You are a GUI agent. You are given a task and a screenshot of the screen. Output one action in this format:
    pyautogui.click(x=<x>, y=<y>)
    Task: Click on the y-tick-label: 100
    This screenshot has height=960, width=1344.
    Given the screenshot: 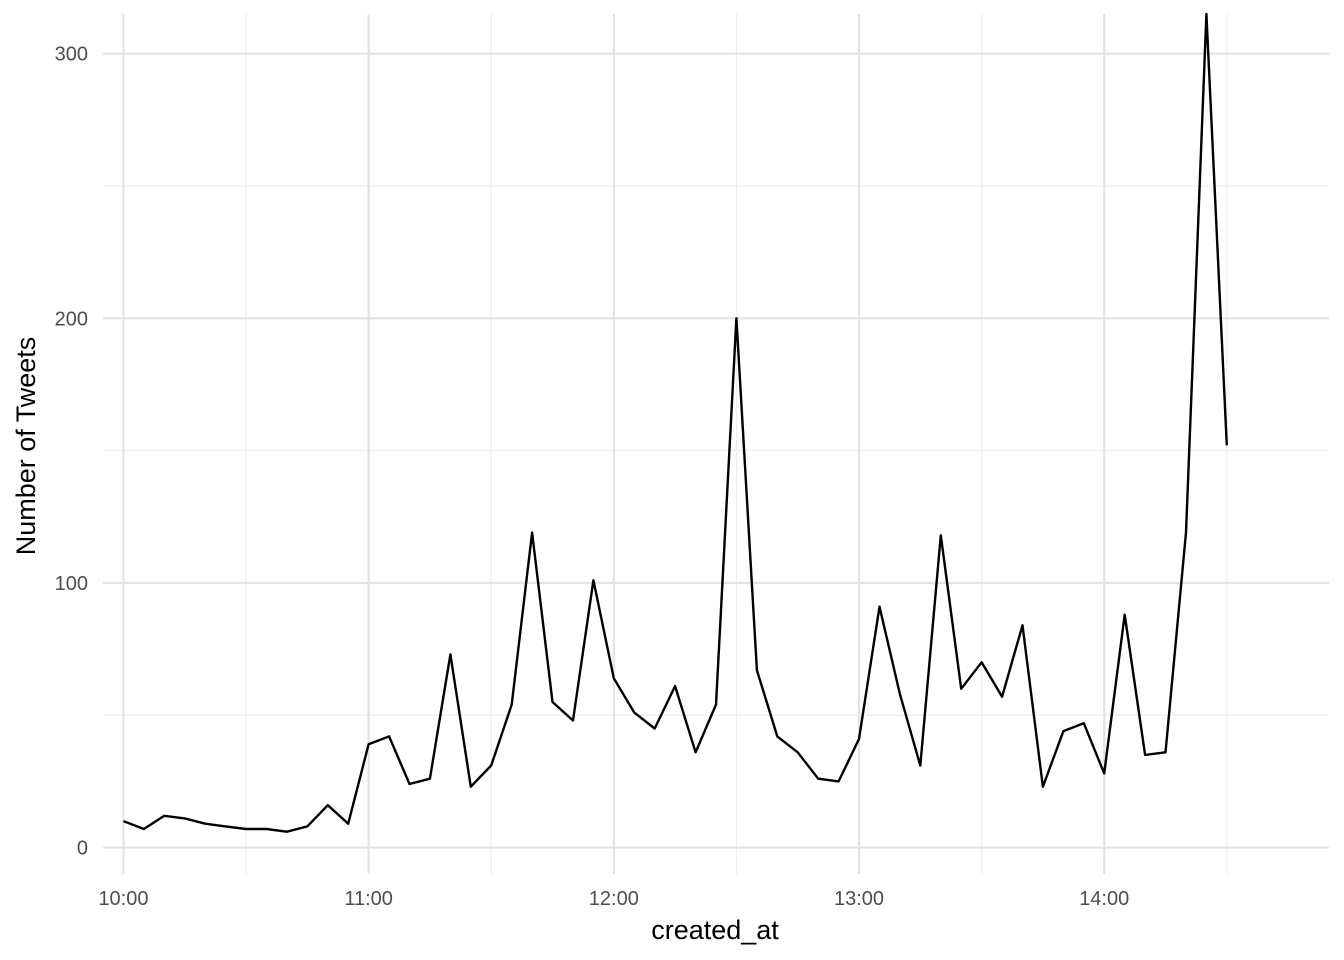 What is the action you would take?
    pyautogui.click(x=71, y=584)
    